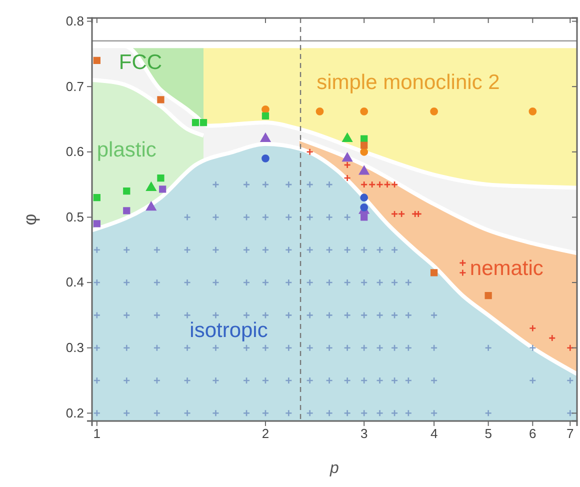 This screenshot has height=487, width=580. What do you see at coordinates (75, 348) in the screenshot?
I see `y-tick-label: 0.3` at bounding box center [75, 348].